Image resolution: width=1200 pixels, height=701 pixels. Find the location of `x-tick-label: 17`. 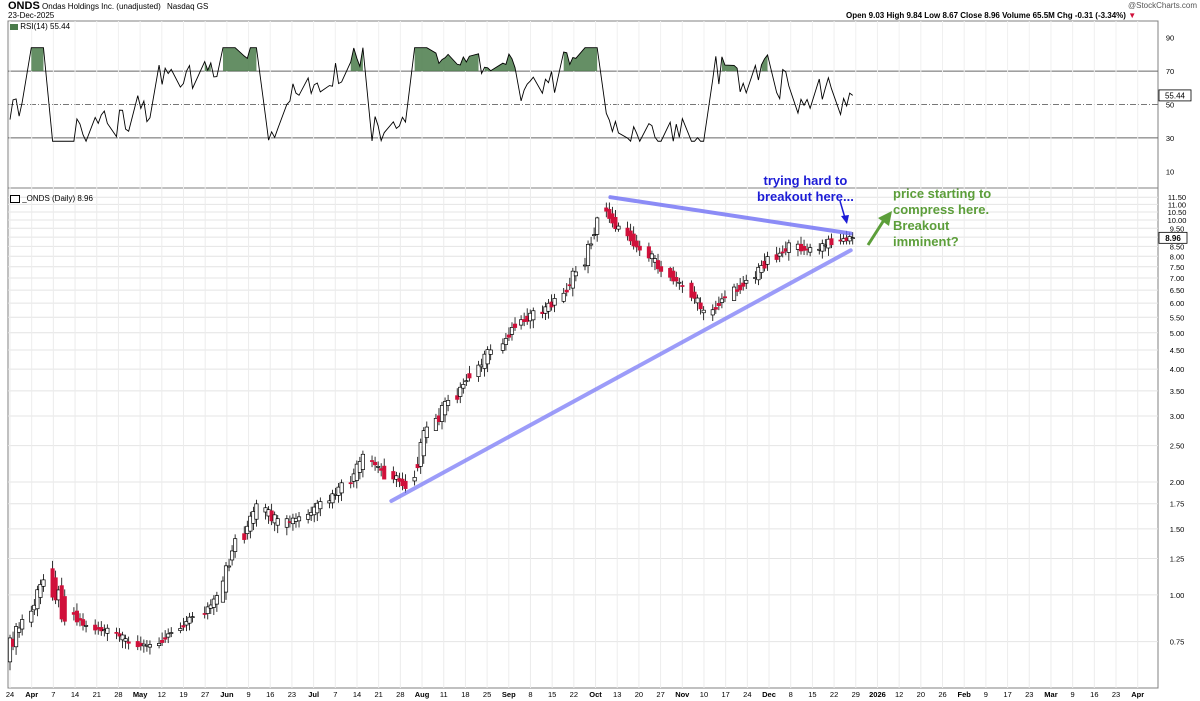

x-tick-label: 17 is located at coordinates (725, 694).